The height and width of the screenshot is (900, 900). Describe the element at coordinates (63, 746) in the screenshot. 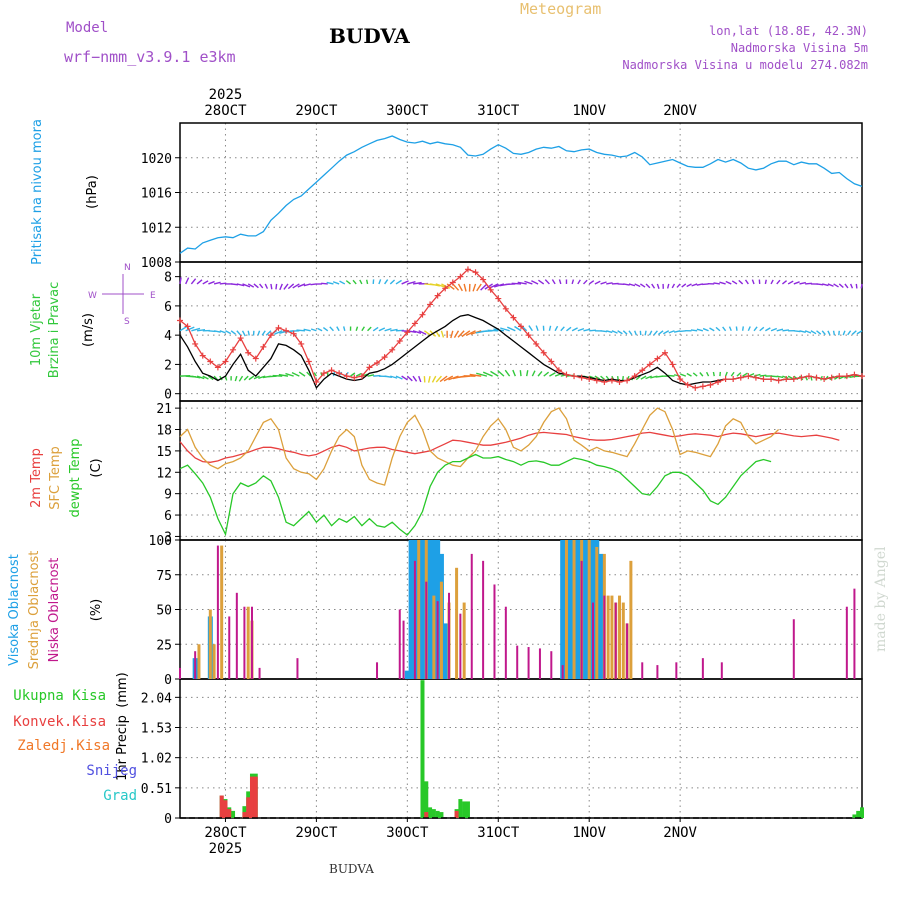

I see `precip-legend-item: Zaledj.Kisa` at that location.